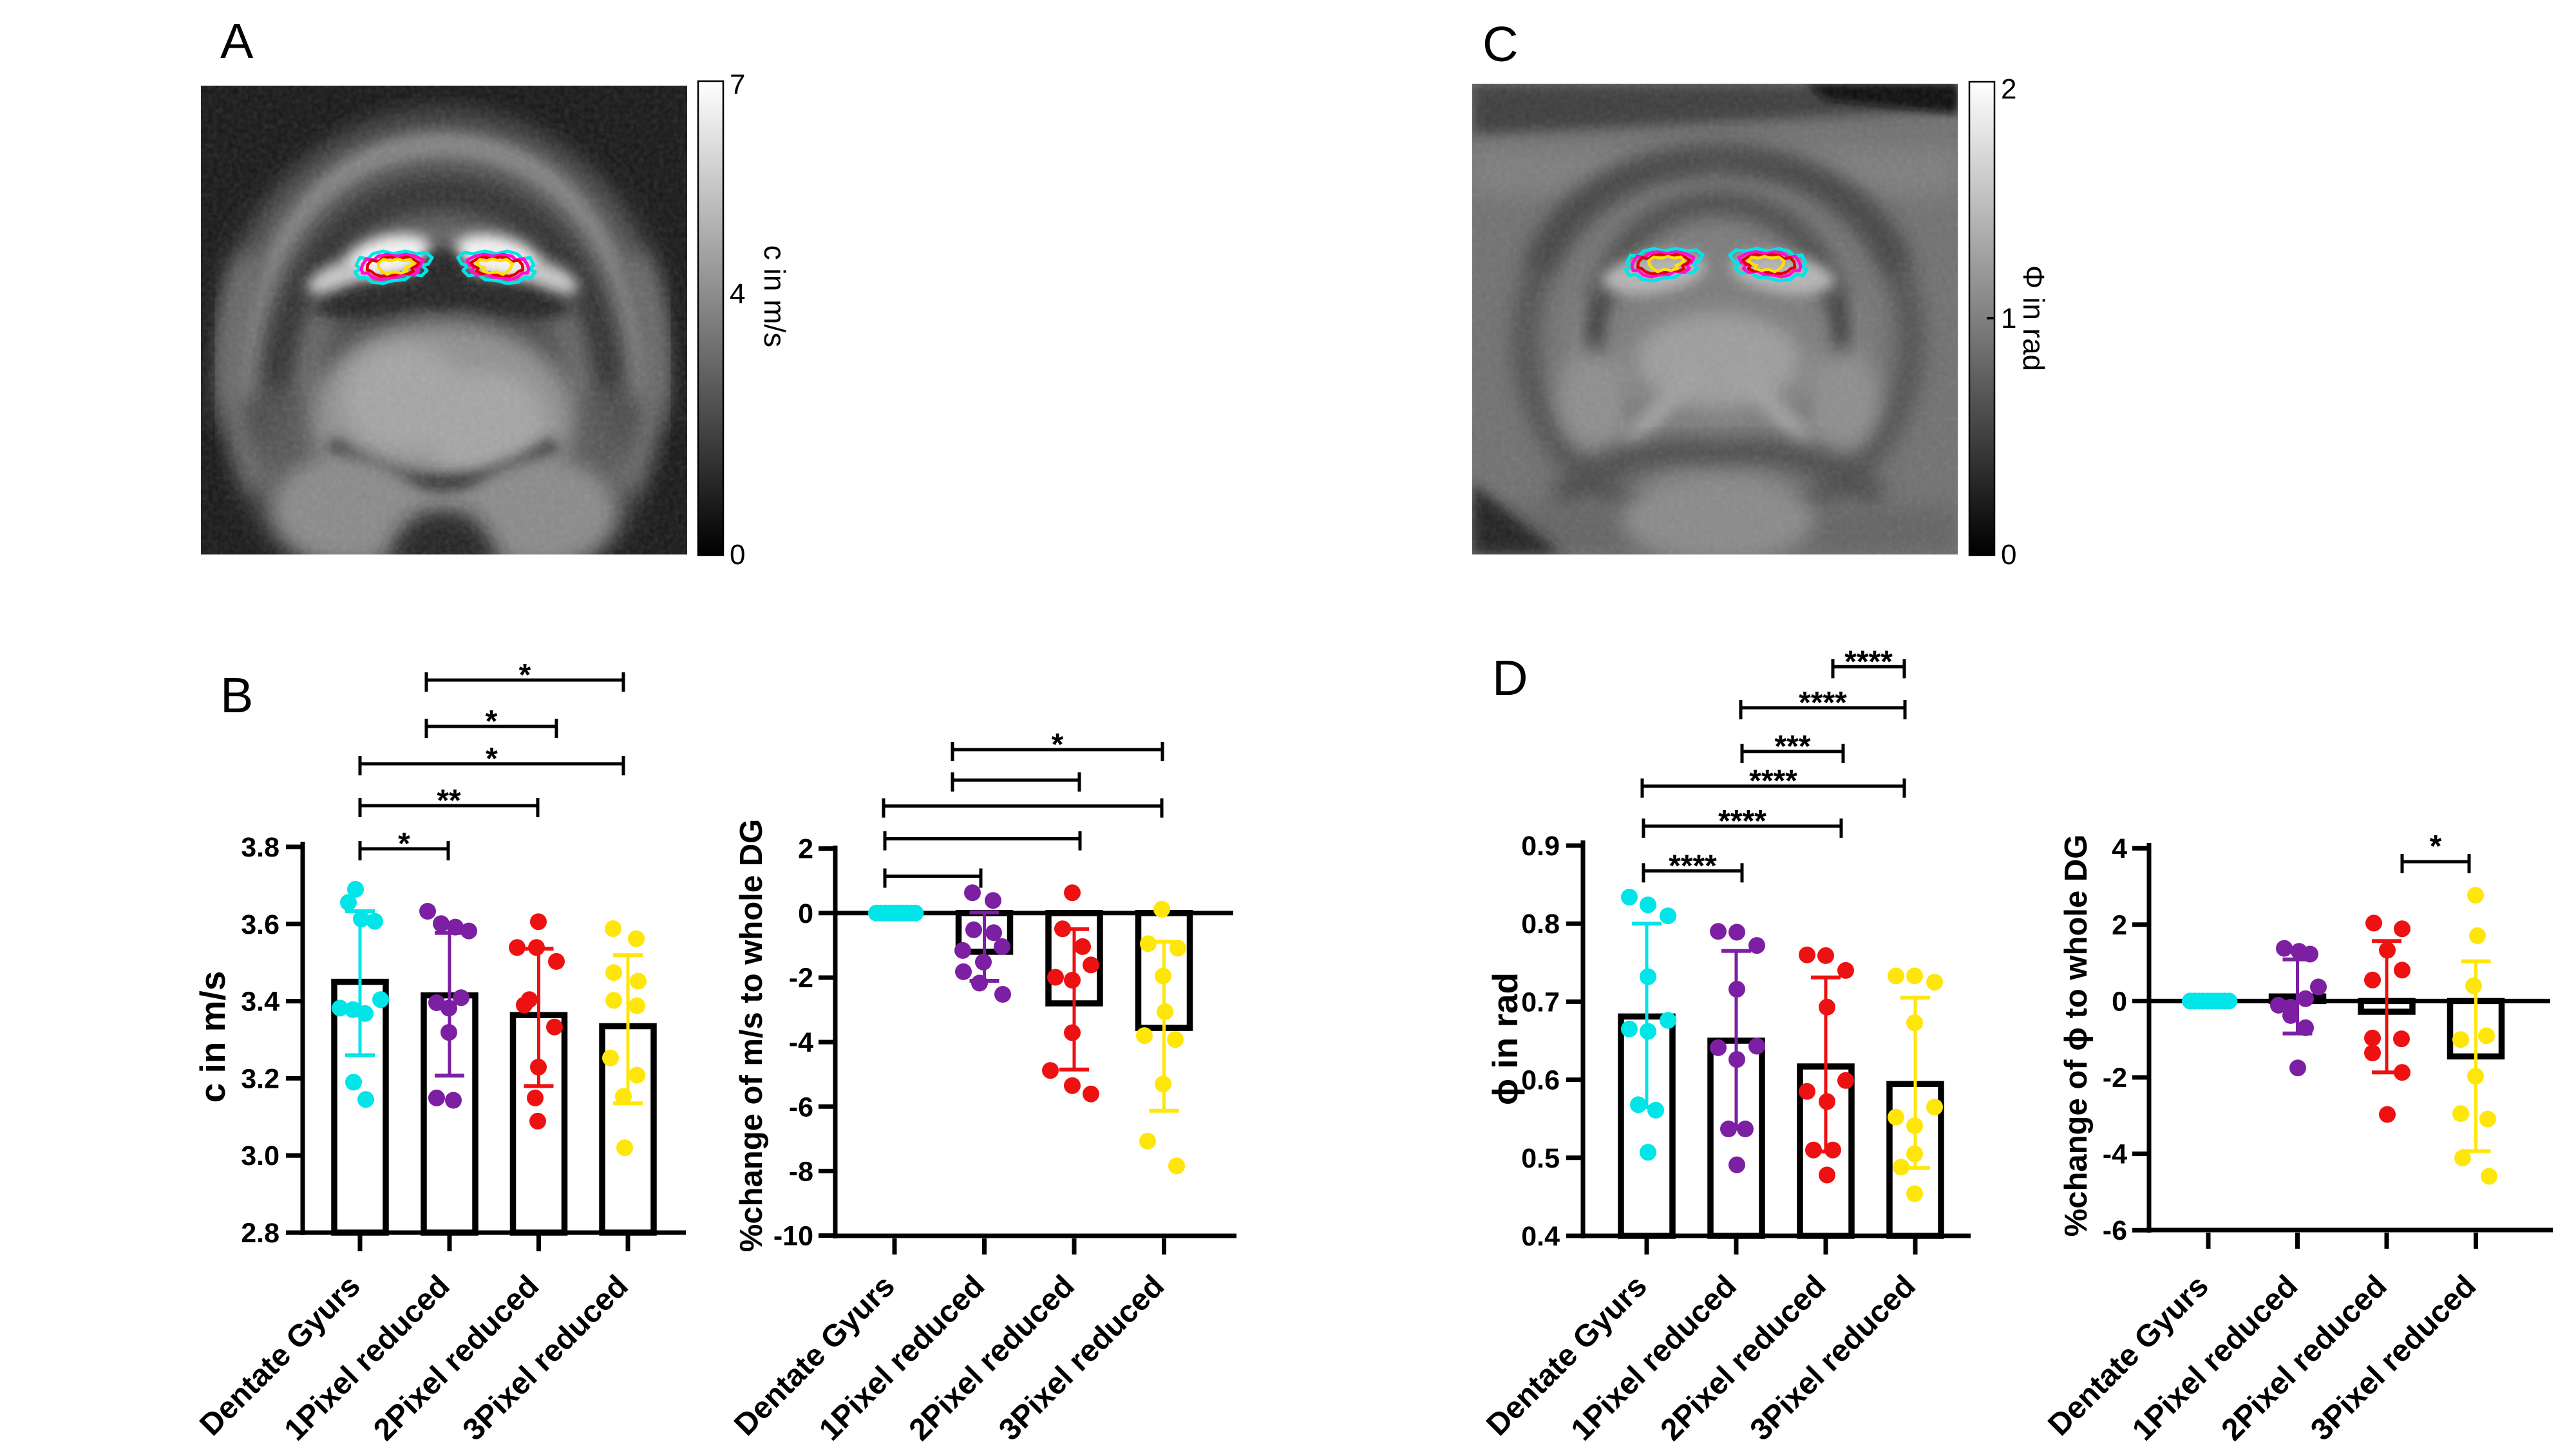  What do you see at coordinates (751, 1035) in the screenshot?
I see `svg-text: %change of m/s to whole DG` at bounding box center [751, 1035].